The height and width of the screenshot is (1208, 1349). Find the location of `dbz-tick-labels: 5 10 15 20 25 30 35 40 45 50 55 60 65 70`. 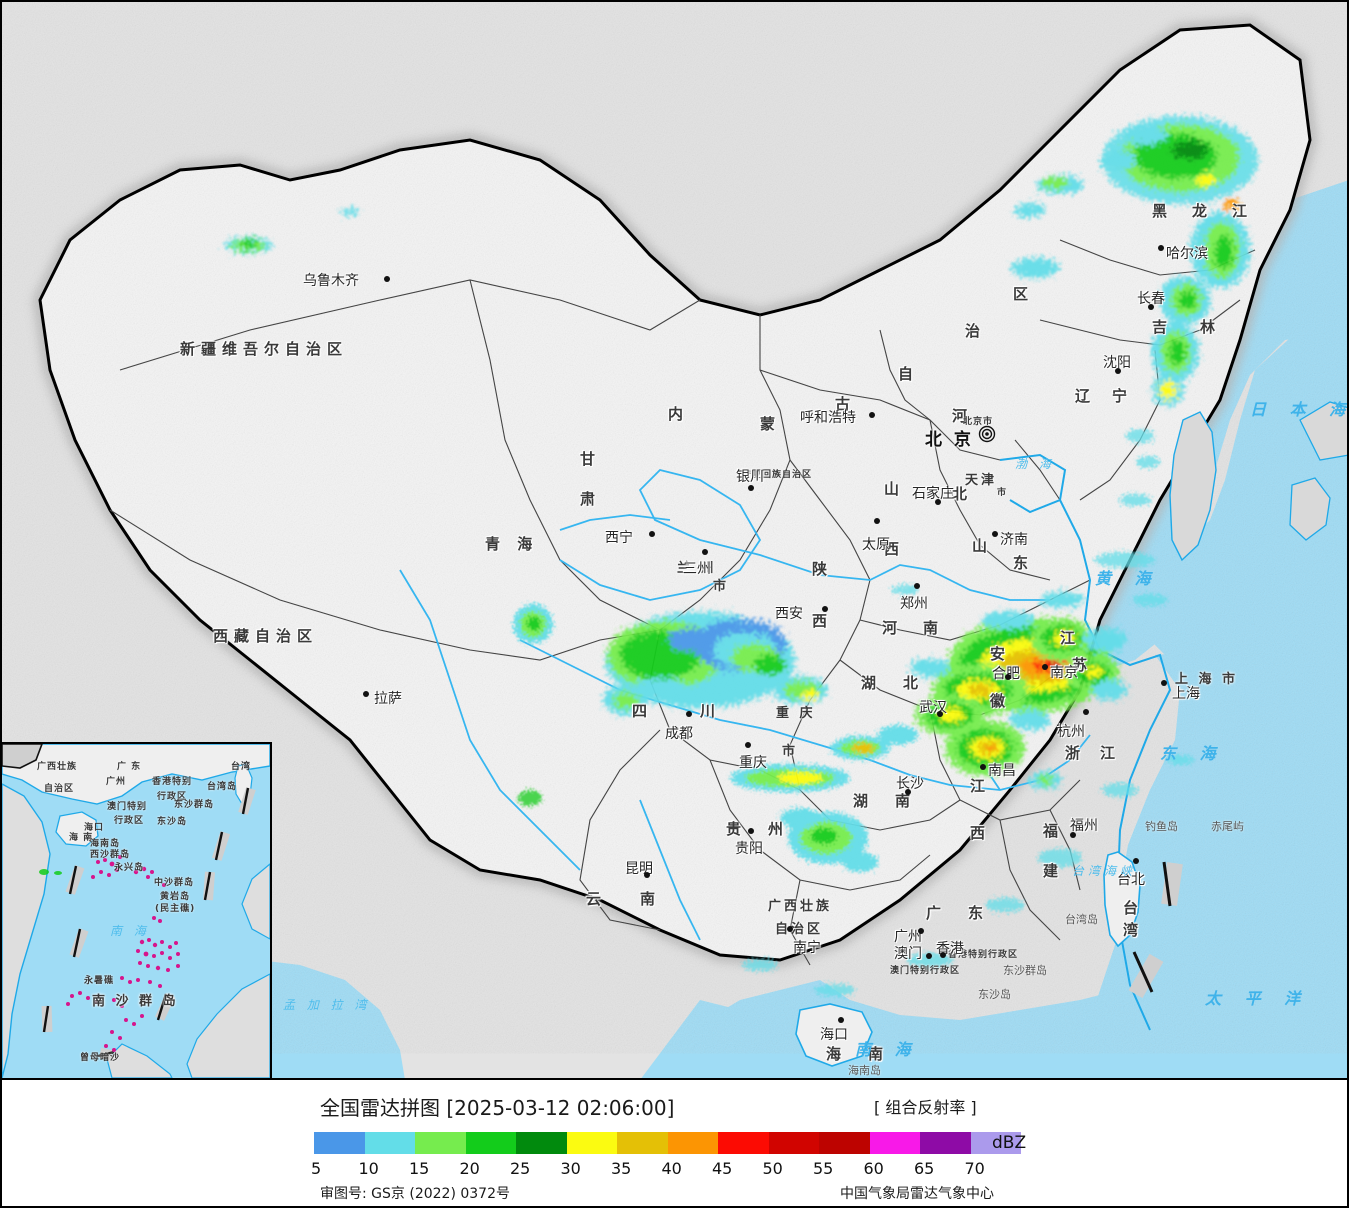

dbz-tick-labels: 5 10 15 20 25 30 35 40 45 50 55 60 65 70 is located at coordinates (652, 1169).